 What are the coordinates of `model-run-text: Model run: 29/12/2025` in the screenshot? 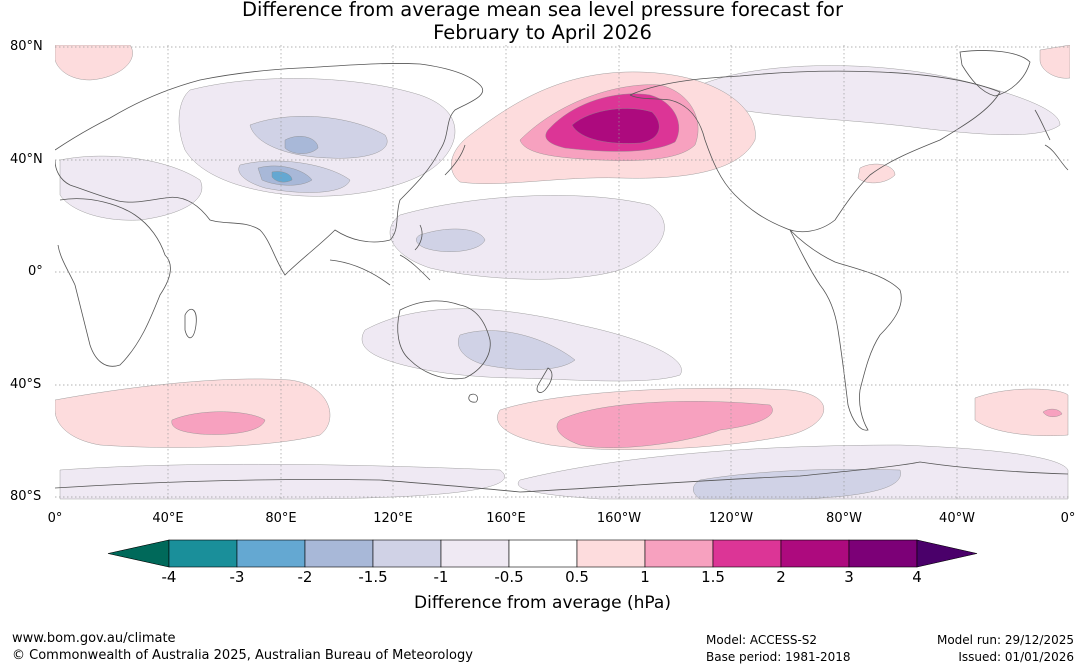 It's located at (1005, 640).